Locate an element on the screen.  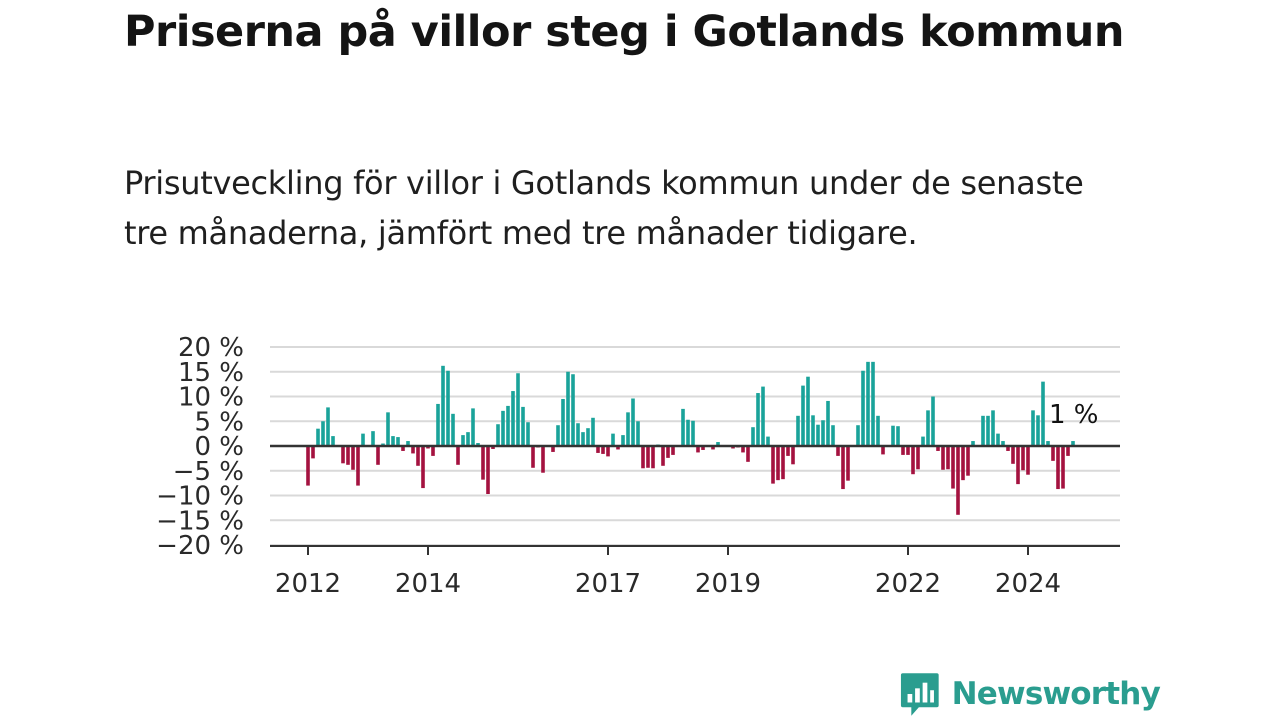
x-tick-label: 2012 is located at coordinates (308, 584).